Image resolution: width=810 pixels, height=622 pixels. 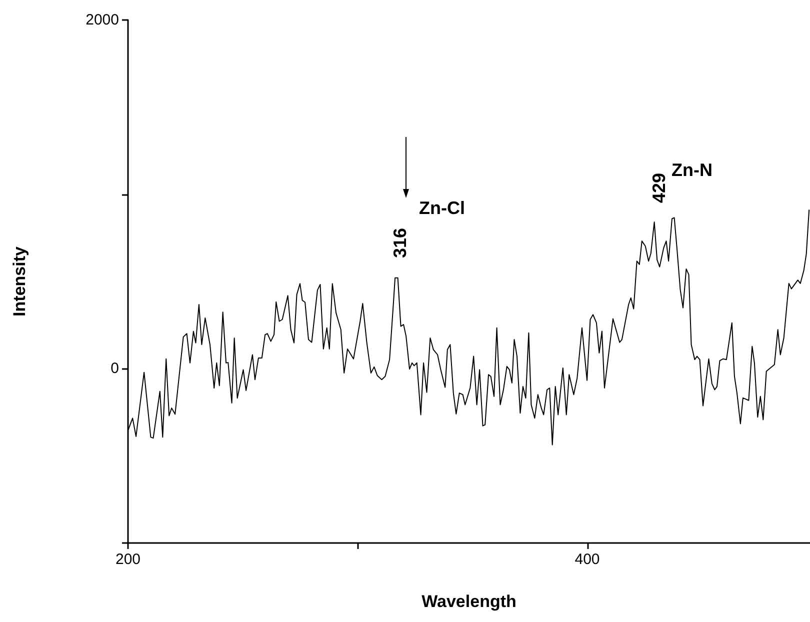 I want to click on y-tick-label: 2000, so click(x=102, y=20).